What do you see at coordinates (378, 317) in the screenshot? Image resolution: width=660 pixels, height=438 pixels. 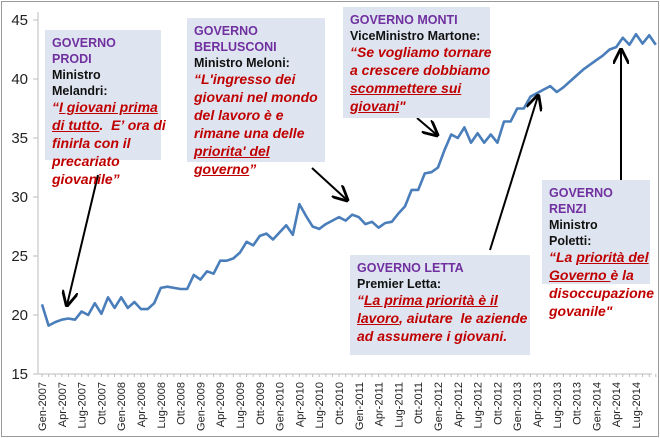 I see `quote-segment: lavoro` at bounding box center [378, 317].